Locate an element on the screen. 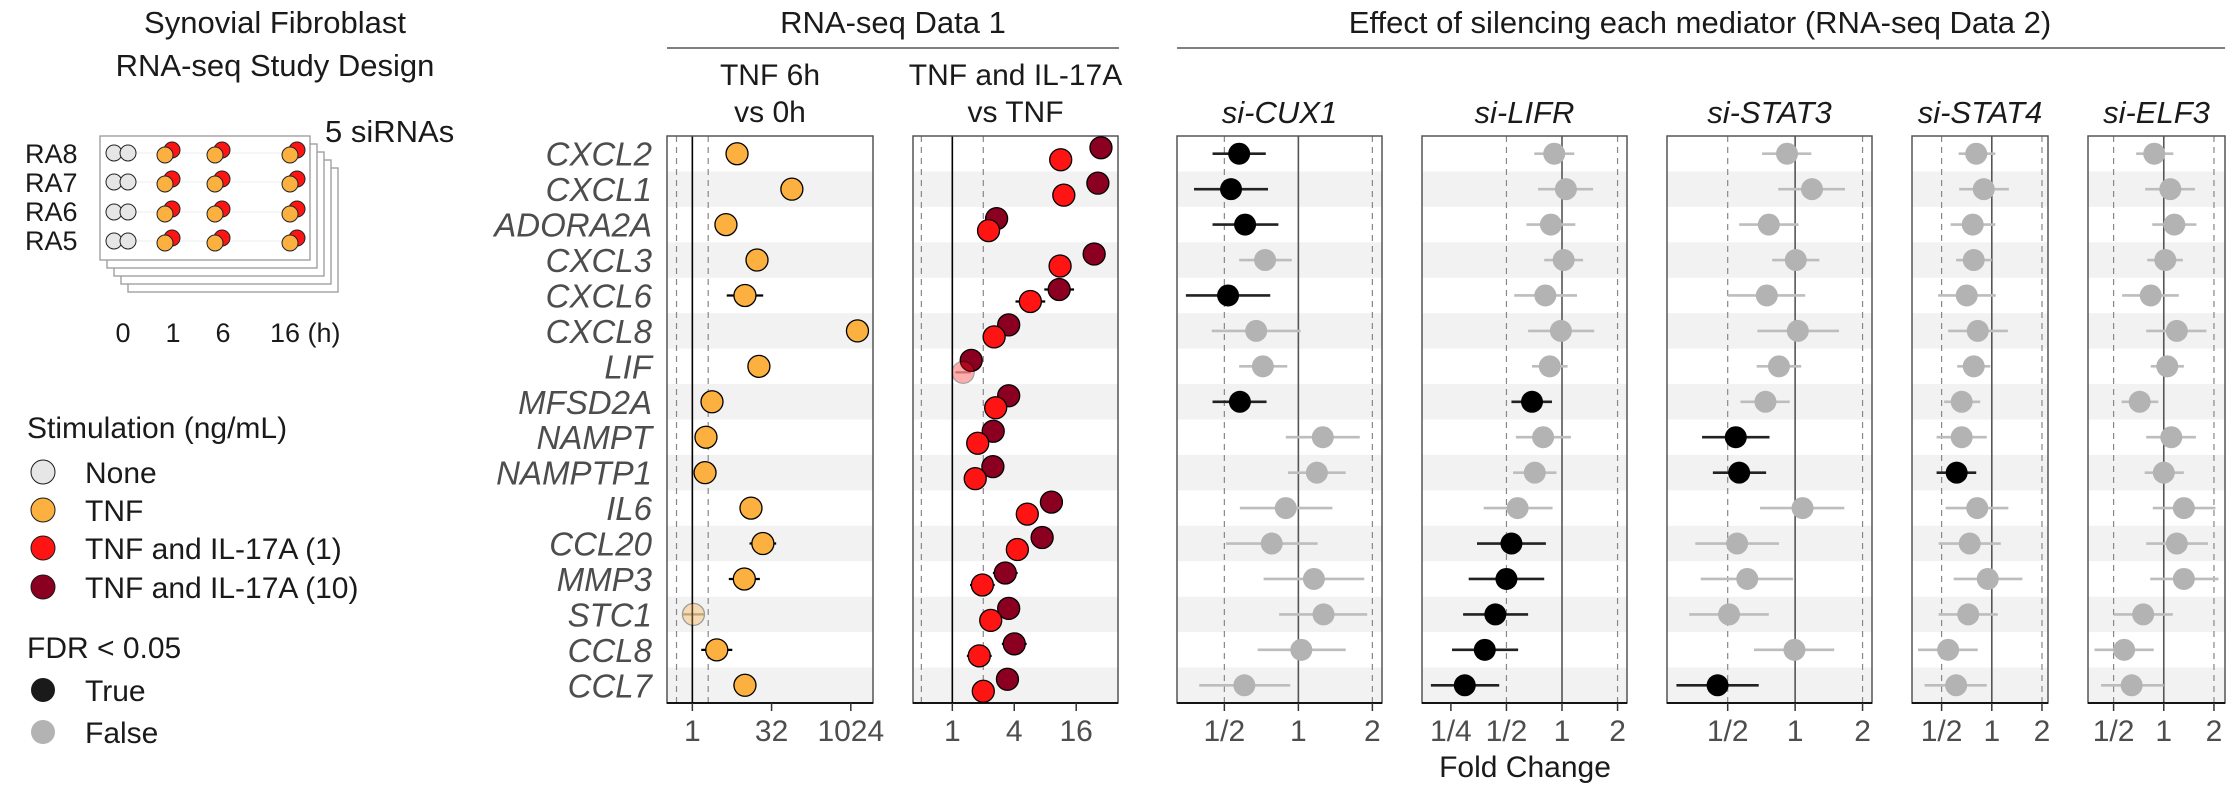 The height and width of the screenshot is (796, 2238). gene-label: CXCL1 is located at coordinates (599, 189).